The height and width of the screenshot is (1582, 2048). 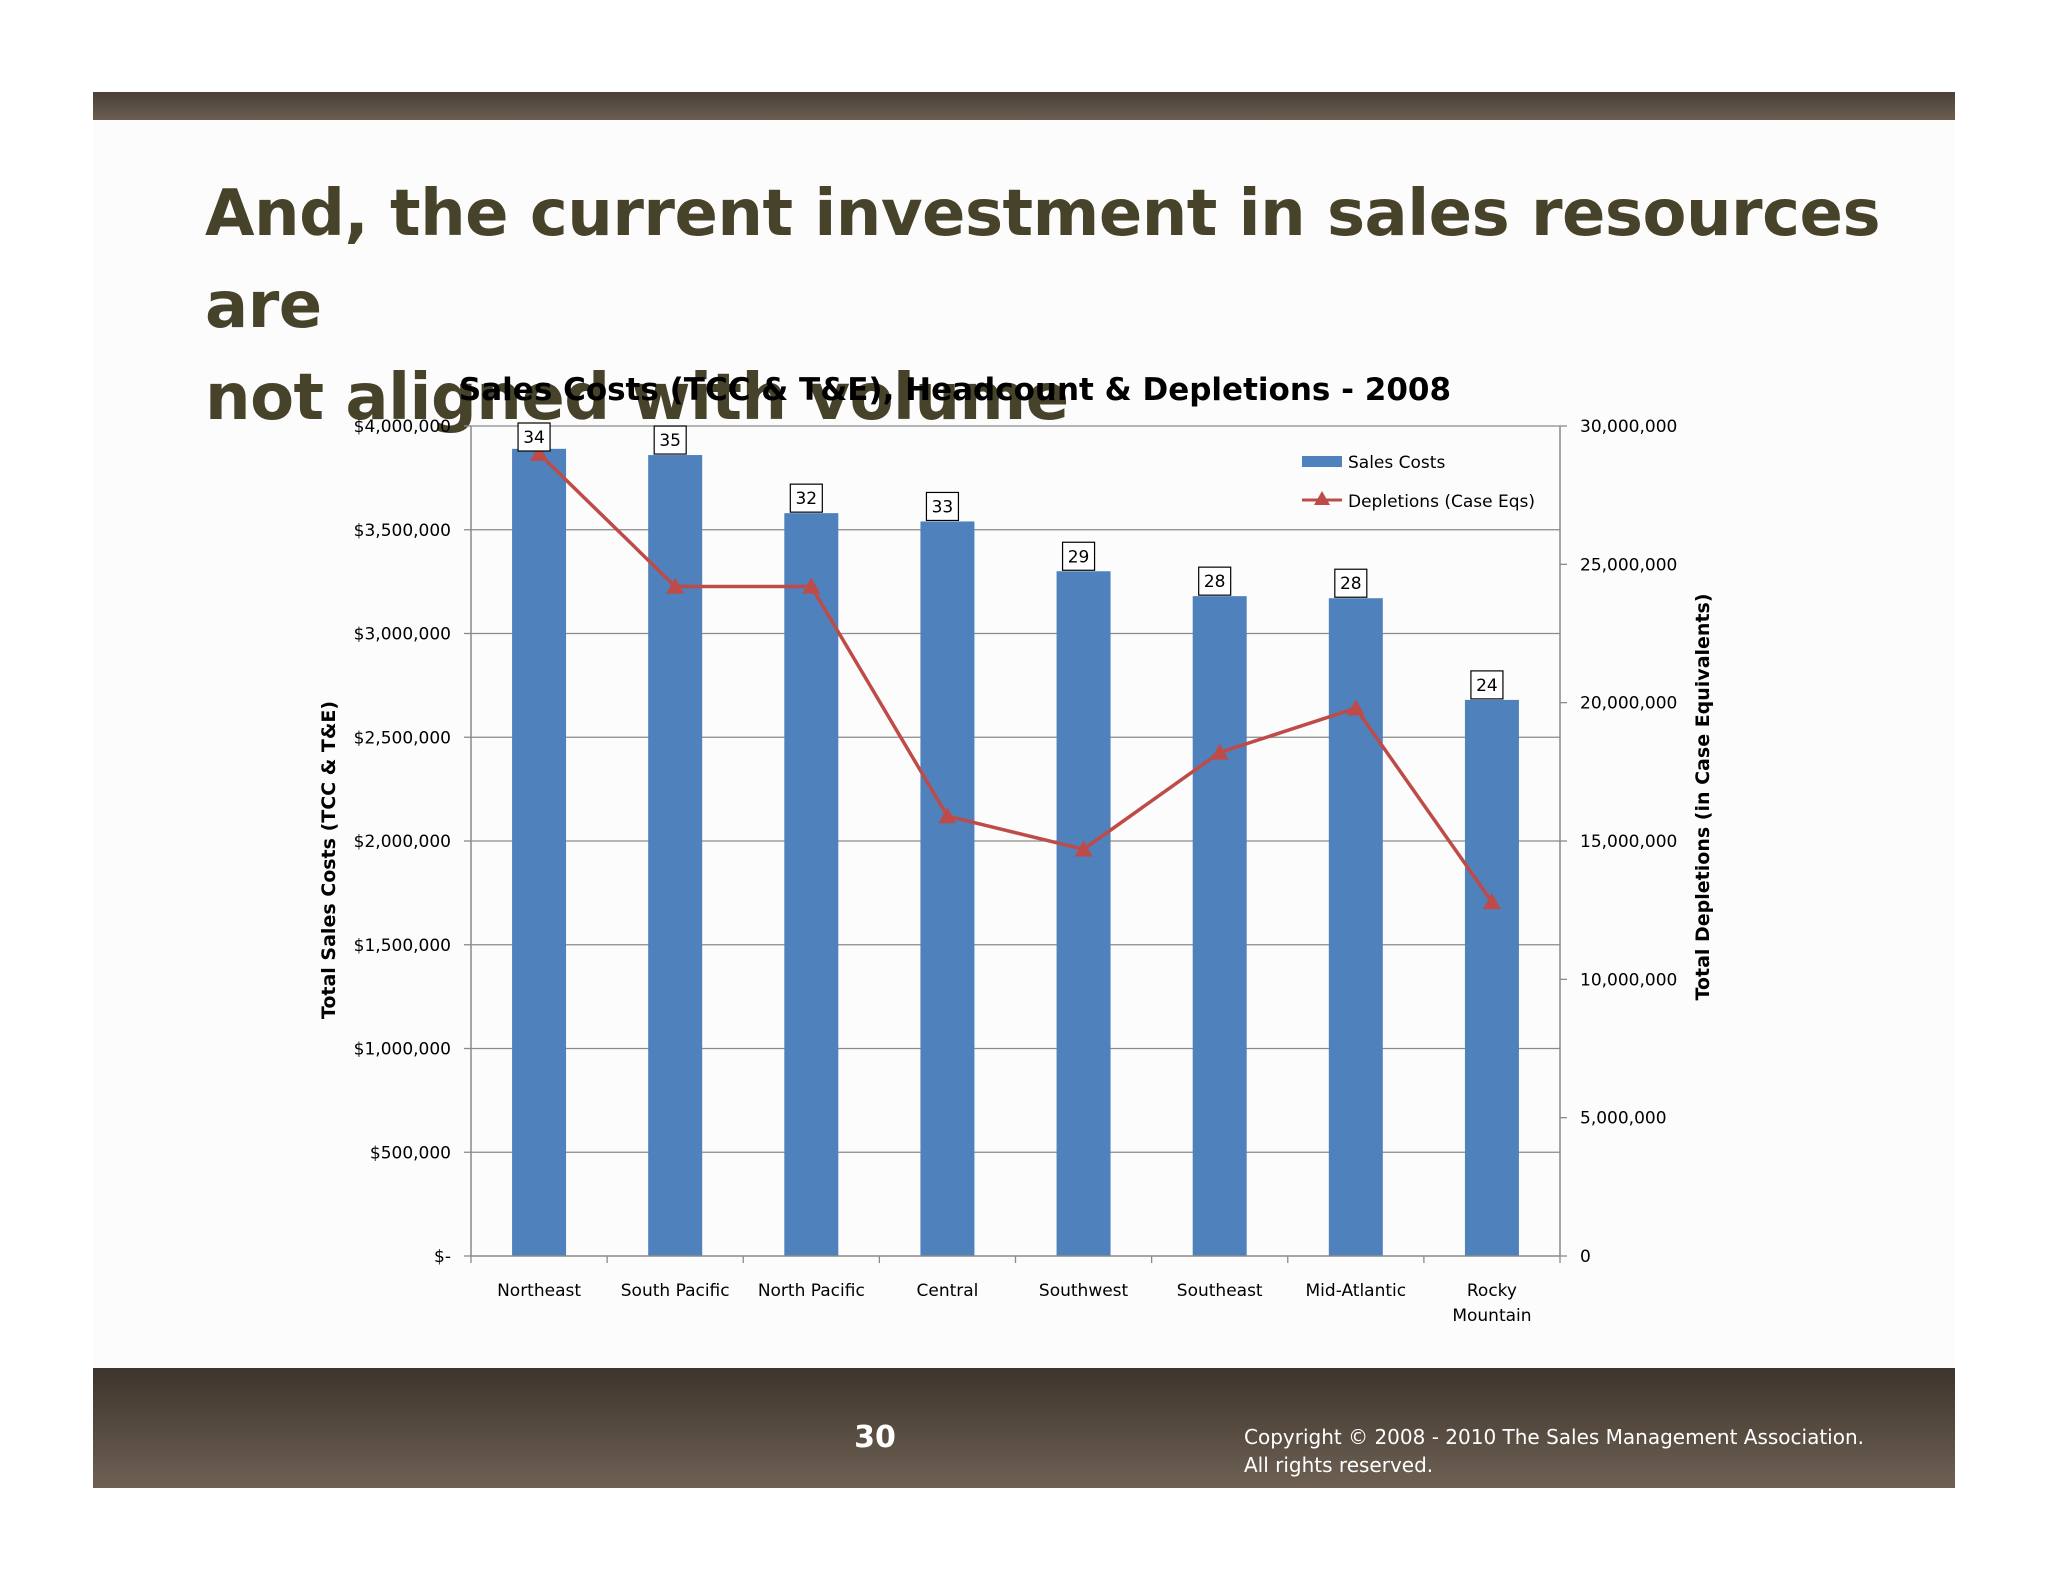 What do you see at coordinates (402, 531) in the screenshot?
I see `y-tick-label: $3,500,000` at bounding box center [402, 531].